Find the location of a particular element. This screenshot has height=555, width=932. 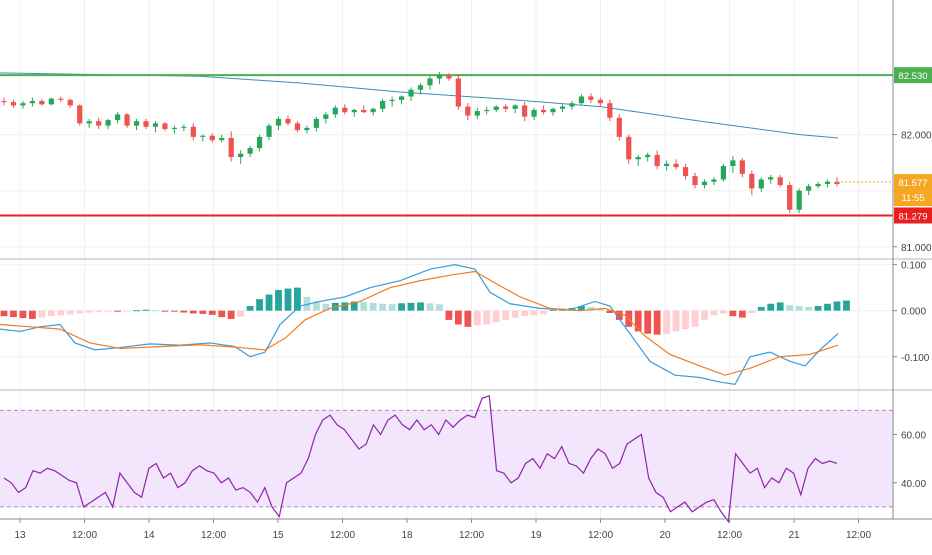

last-price-tag is located at coordinates (913, 190).